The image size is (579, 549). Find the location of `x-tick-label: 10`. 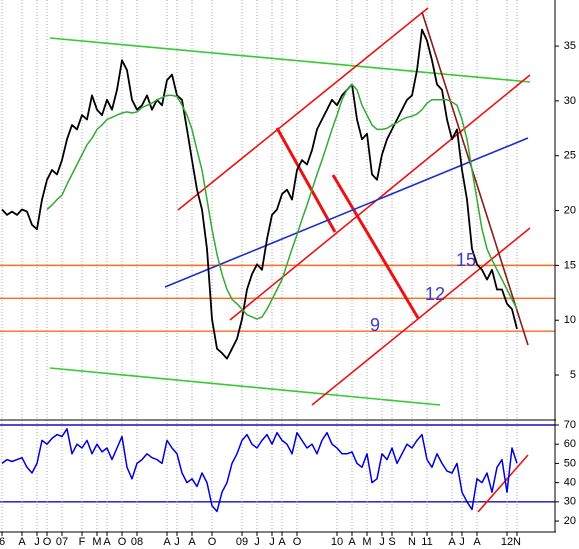

x-tick-label: 10 is located at coordinates (337, 542).